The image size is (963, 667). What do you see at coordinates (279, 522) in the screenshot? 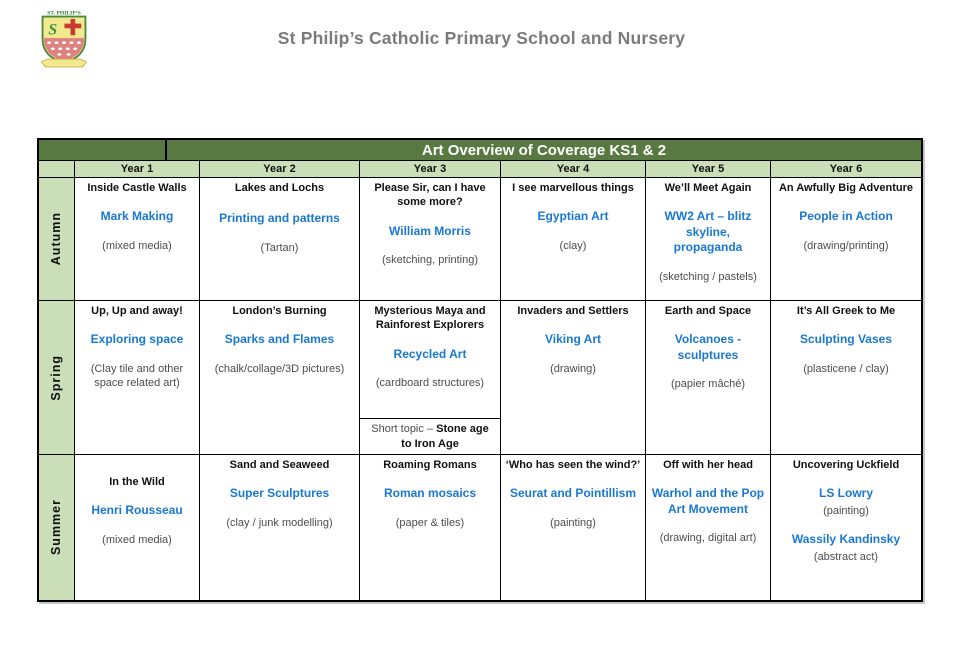
I see `art-medium: (clay / junk modelling)` at bounding box center [279, 522].